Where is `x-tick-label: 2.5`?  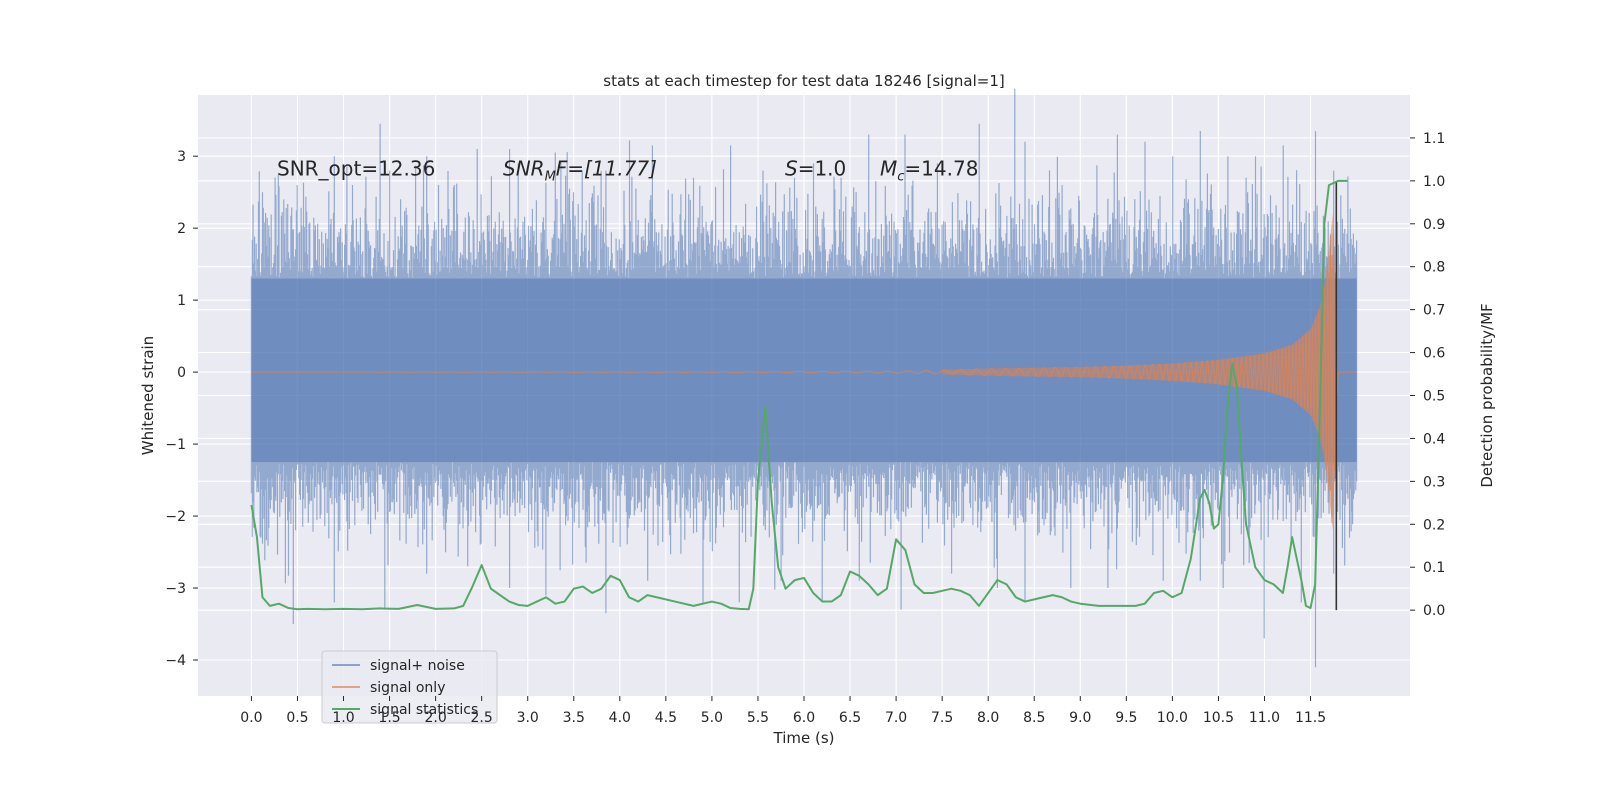 x-tick-label: 2.5 is located at coordinates (482, 718).